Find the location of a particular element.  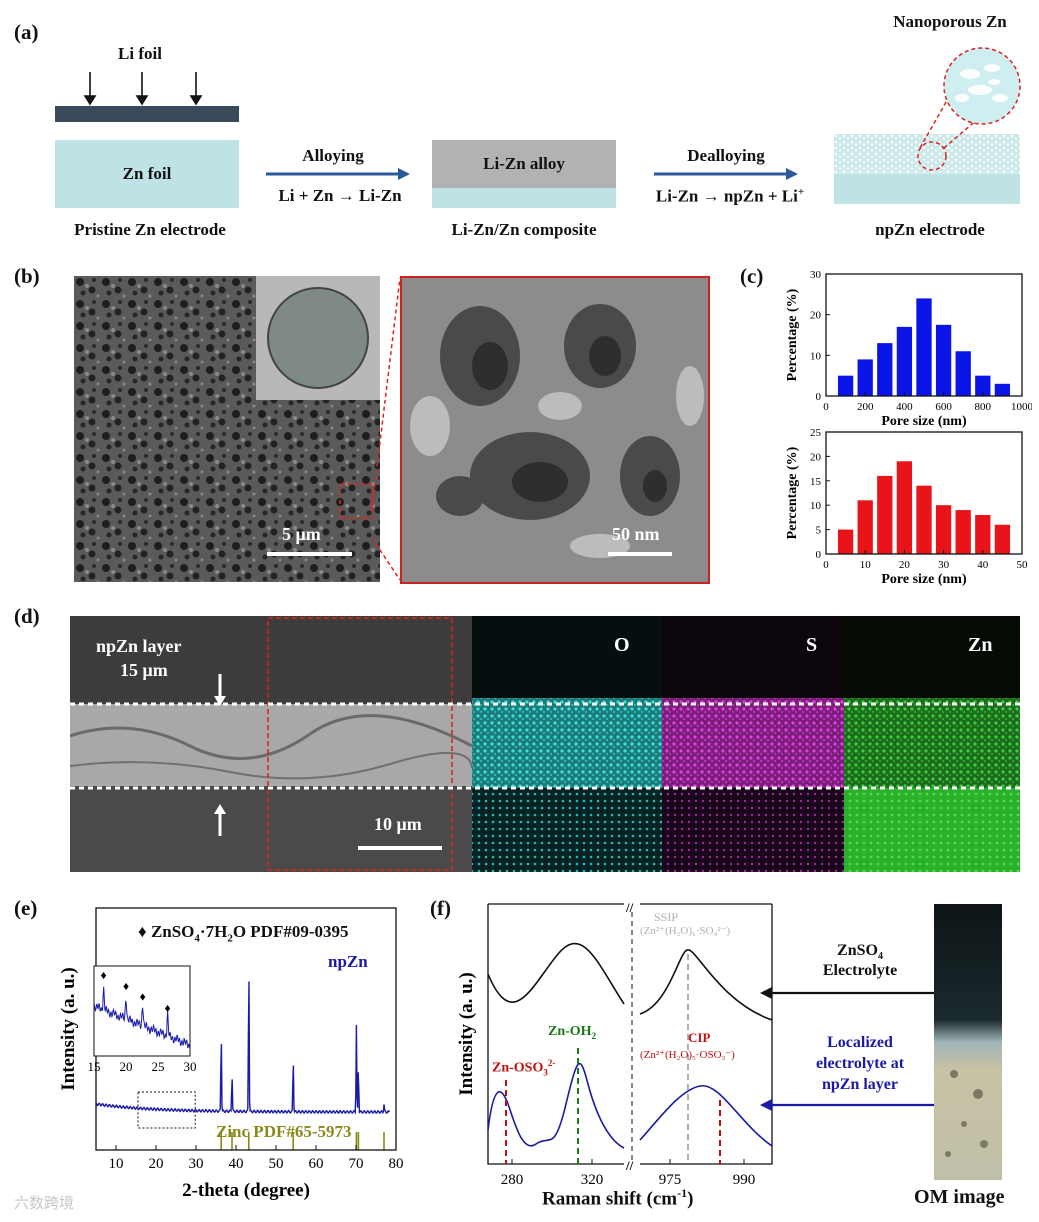

x-tick-label: 990 is located at coordinates (744, 1180).